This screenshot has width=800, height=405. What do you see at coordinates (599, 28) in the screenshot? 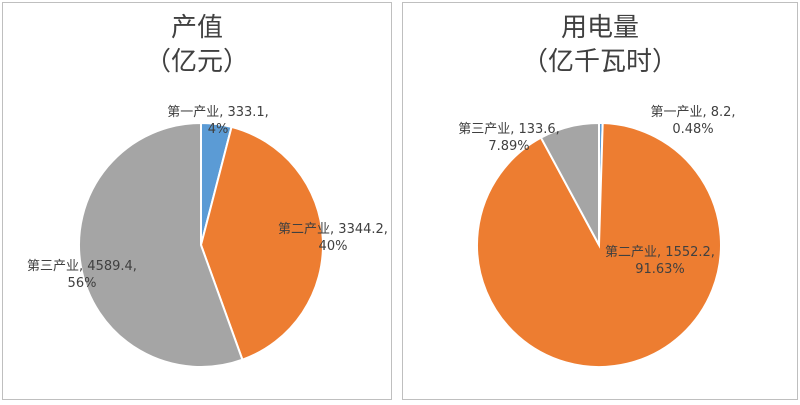
I see `chart-title: 用电量` at bounding box center [599, 28].